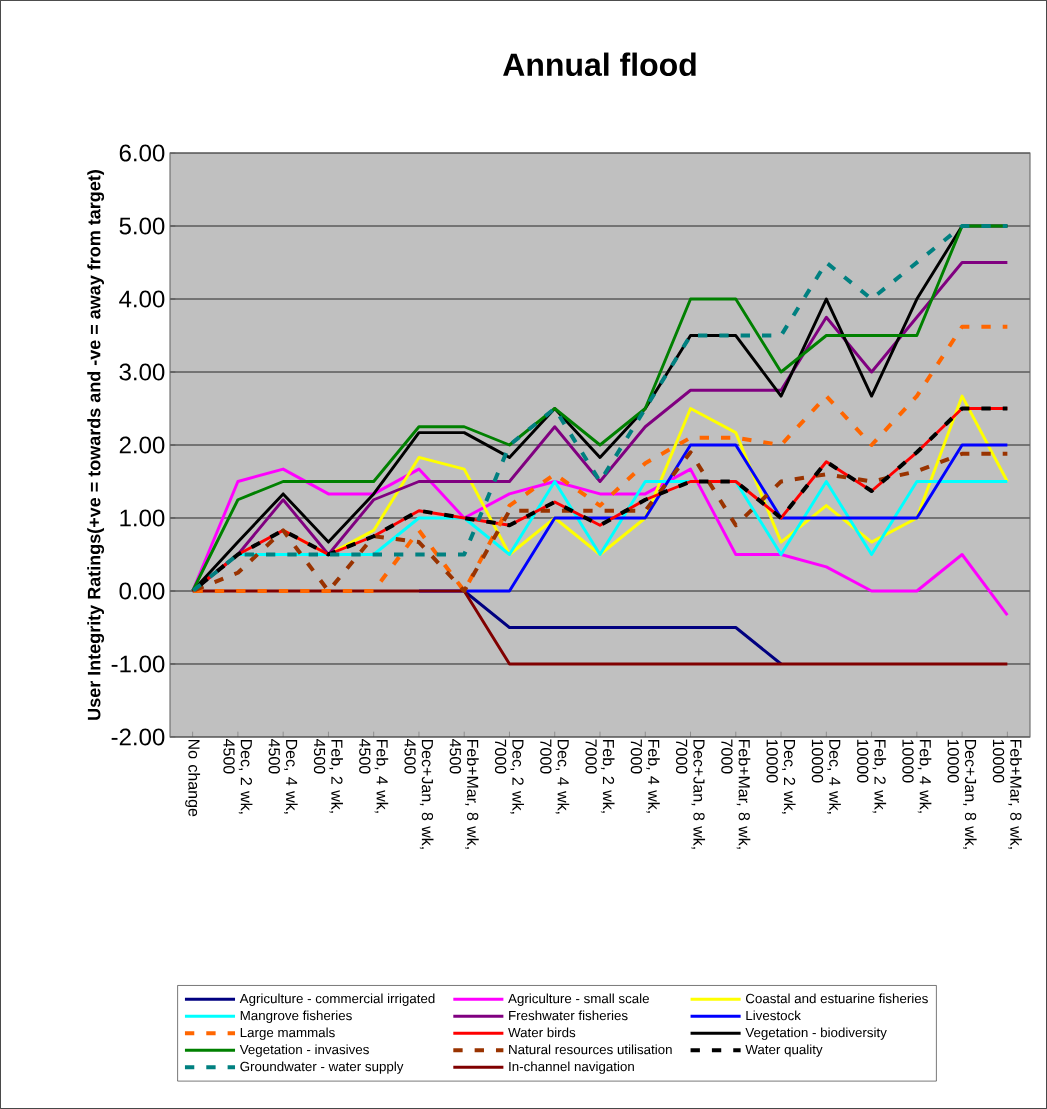  I want to click on y-tick-label: 6.00, so click(142, 153).